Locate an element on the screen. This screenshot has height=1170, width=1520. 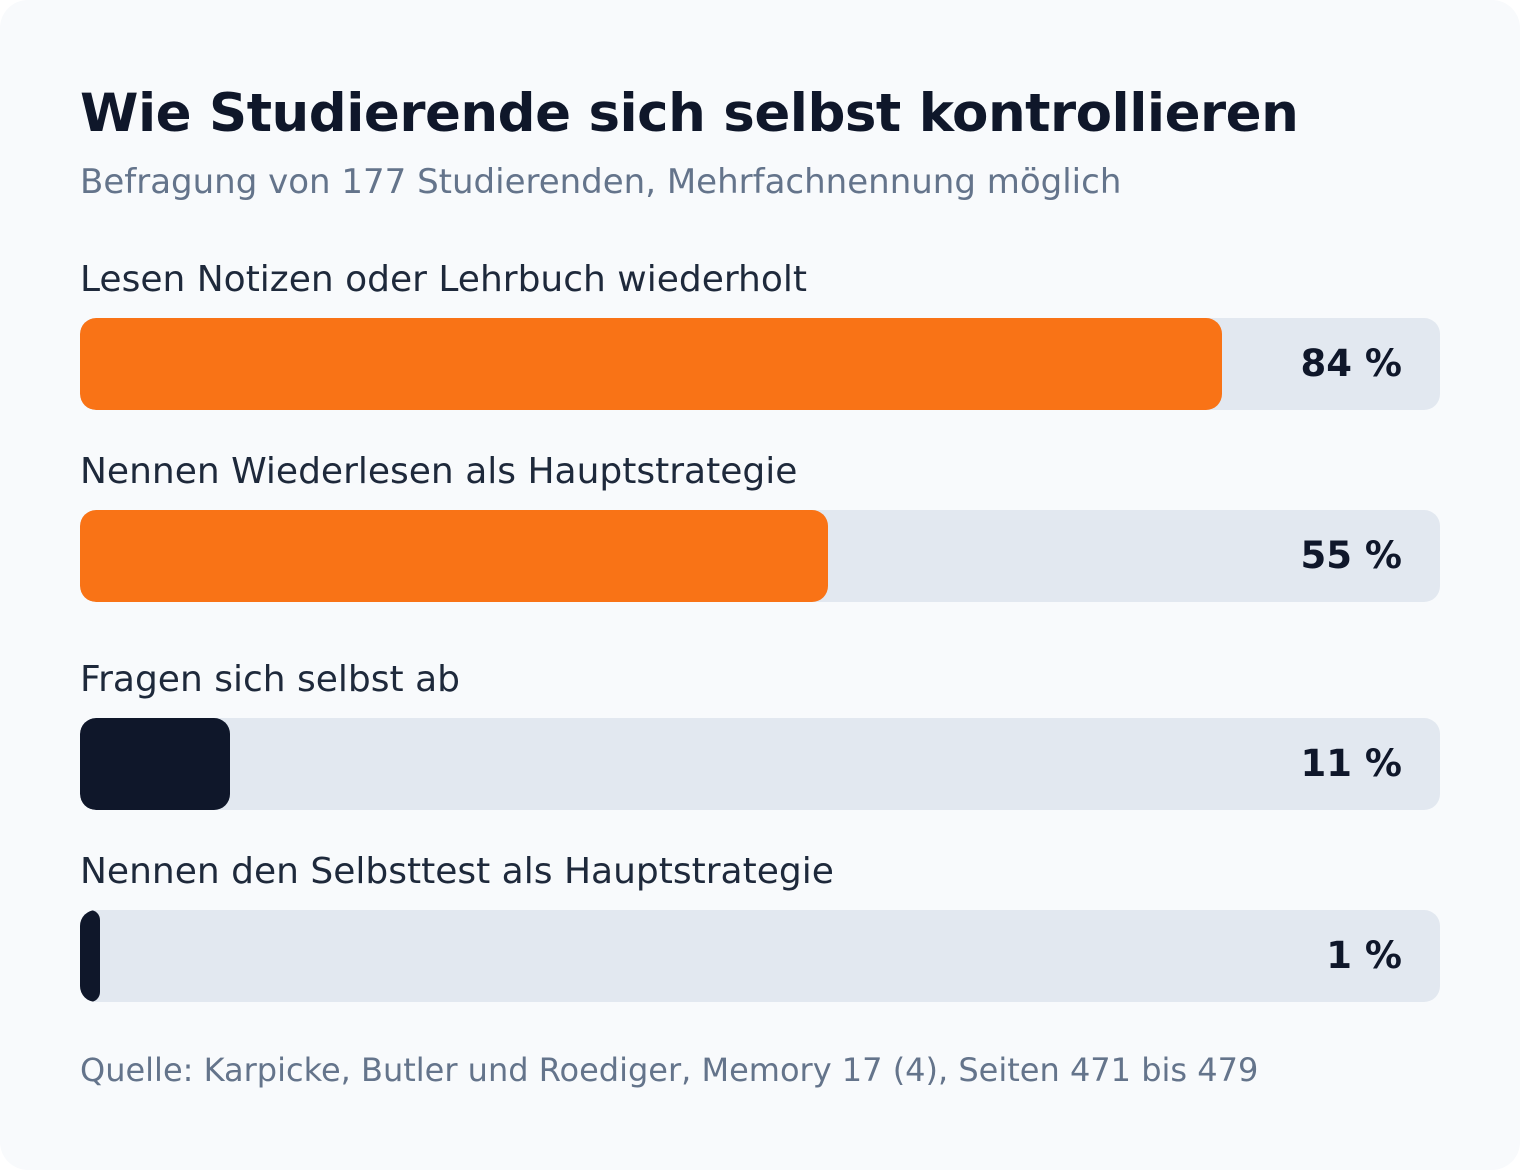
bar-value-label-2: 55 % is located at coordinates (1351, 555).